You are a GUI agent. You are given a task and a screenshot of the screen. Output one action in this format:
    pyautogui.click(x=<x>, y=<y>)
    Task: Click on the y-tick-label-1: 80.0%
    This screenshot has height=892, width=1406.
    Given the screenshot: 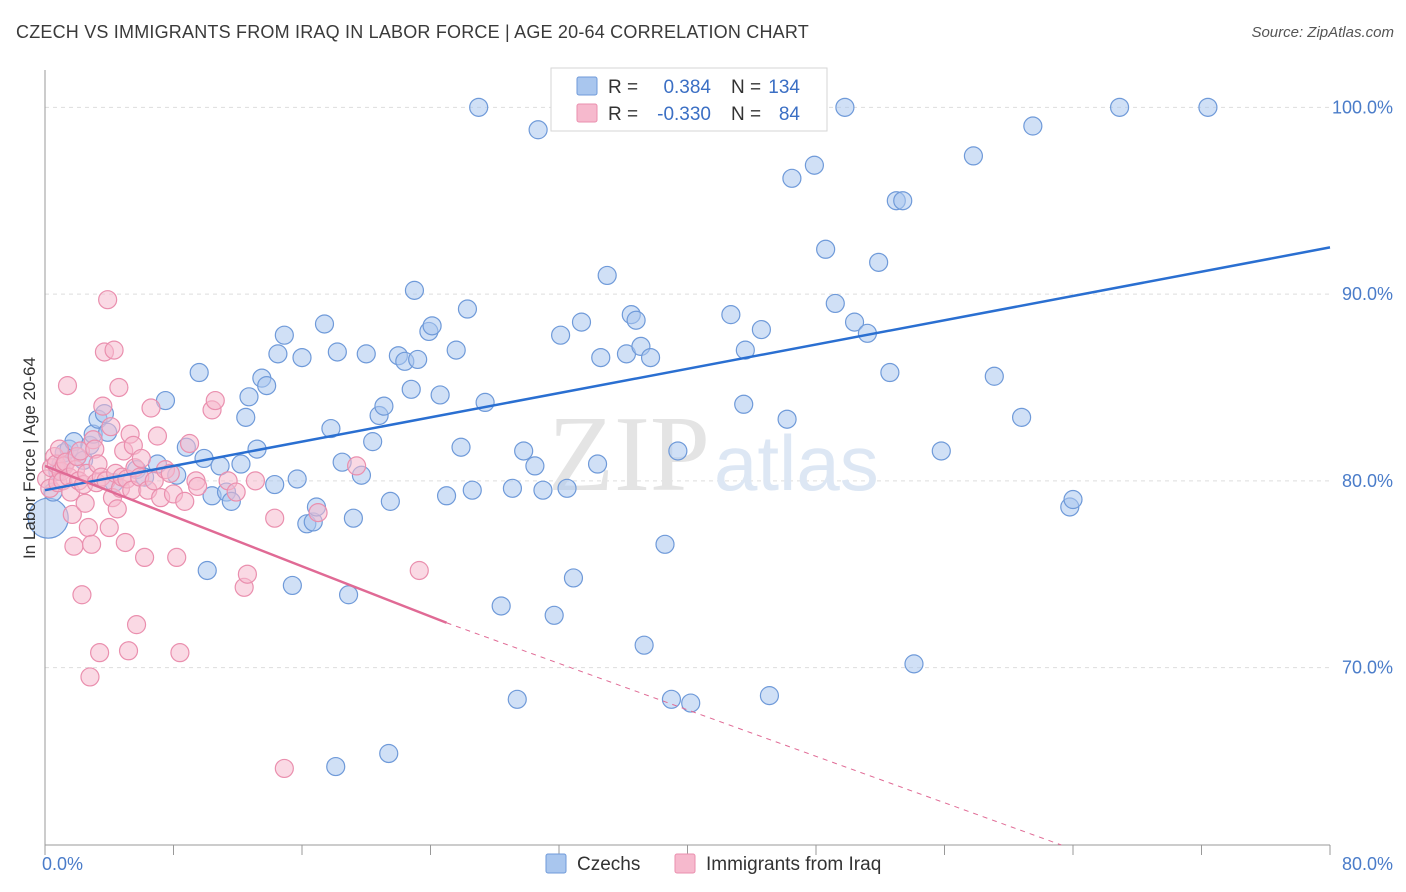 What is the action you would take?
    pyautogui.click(x=1367, y=481)
    